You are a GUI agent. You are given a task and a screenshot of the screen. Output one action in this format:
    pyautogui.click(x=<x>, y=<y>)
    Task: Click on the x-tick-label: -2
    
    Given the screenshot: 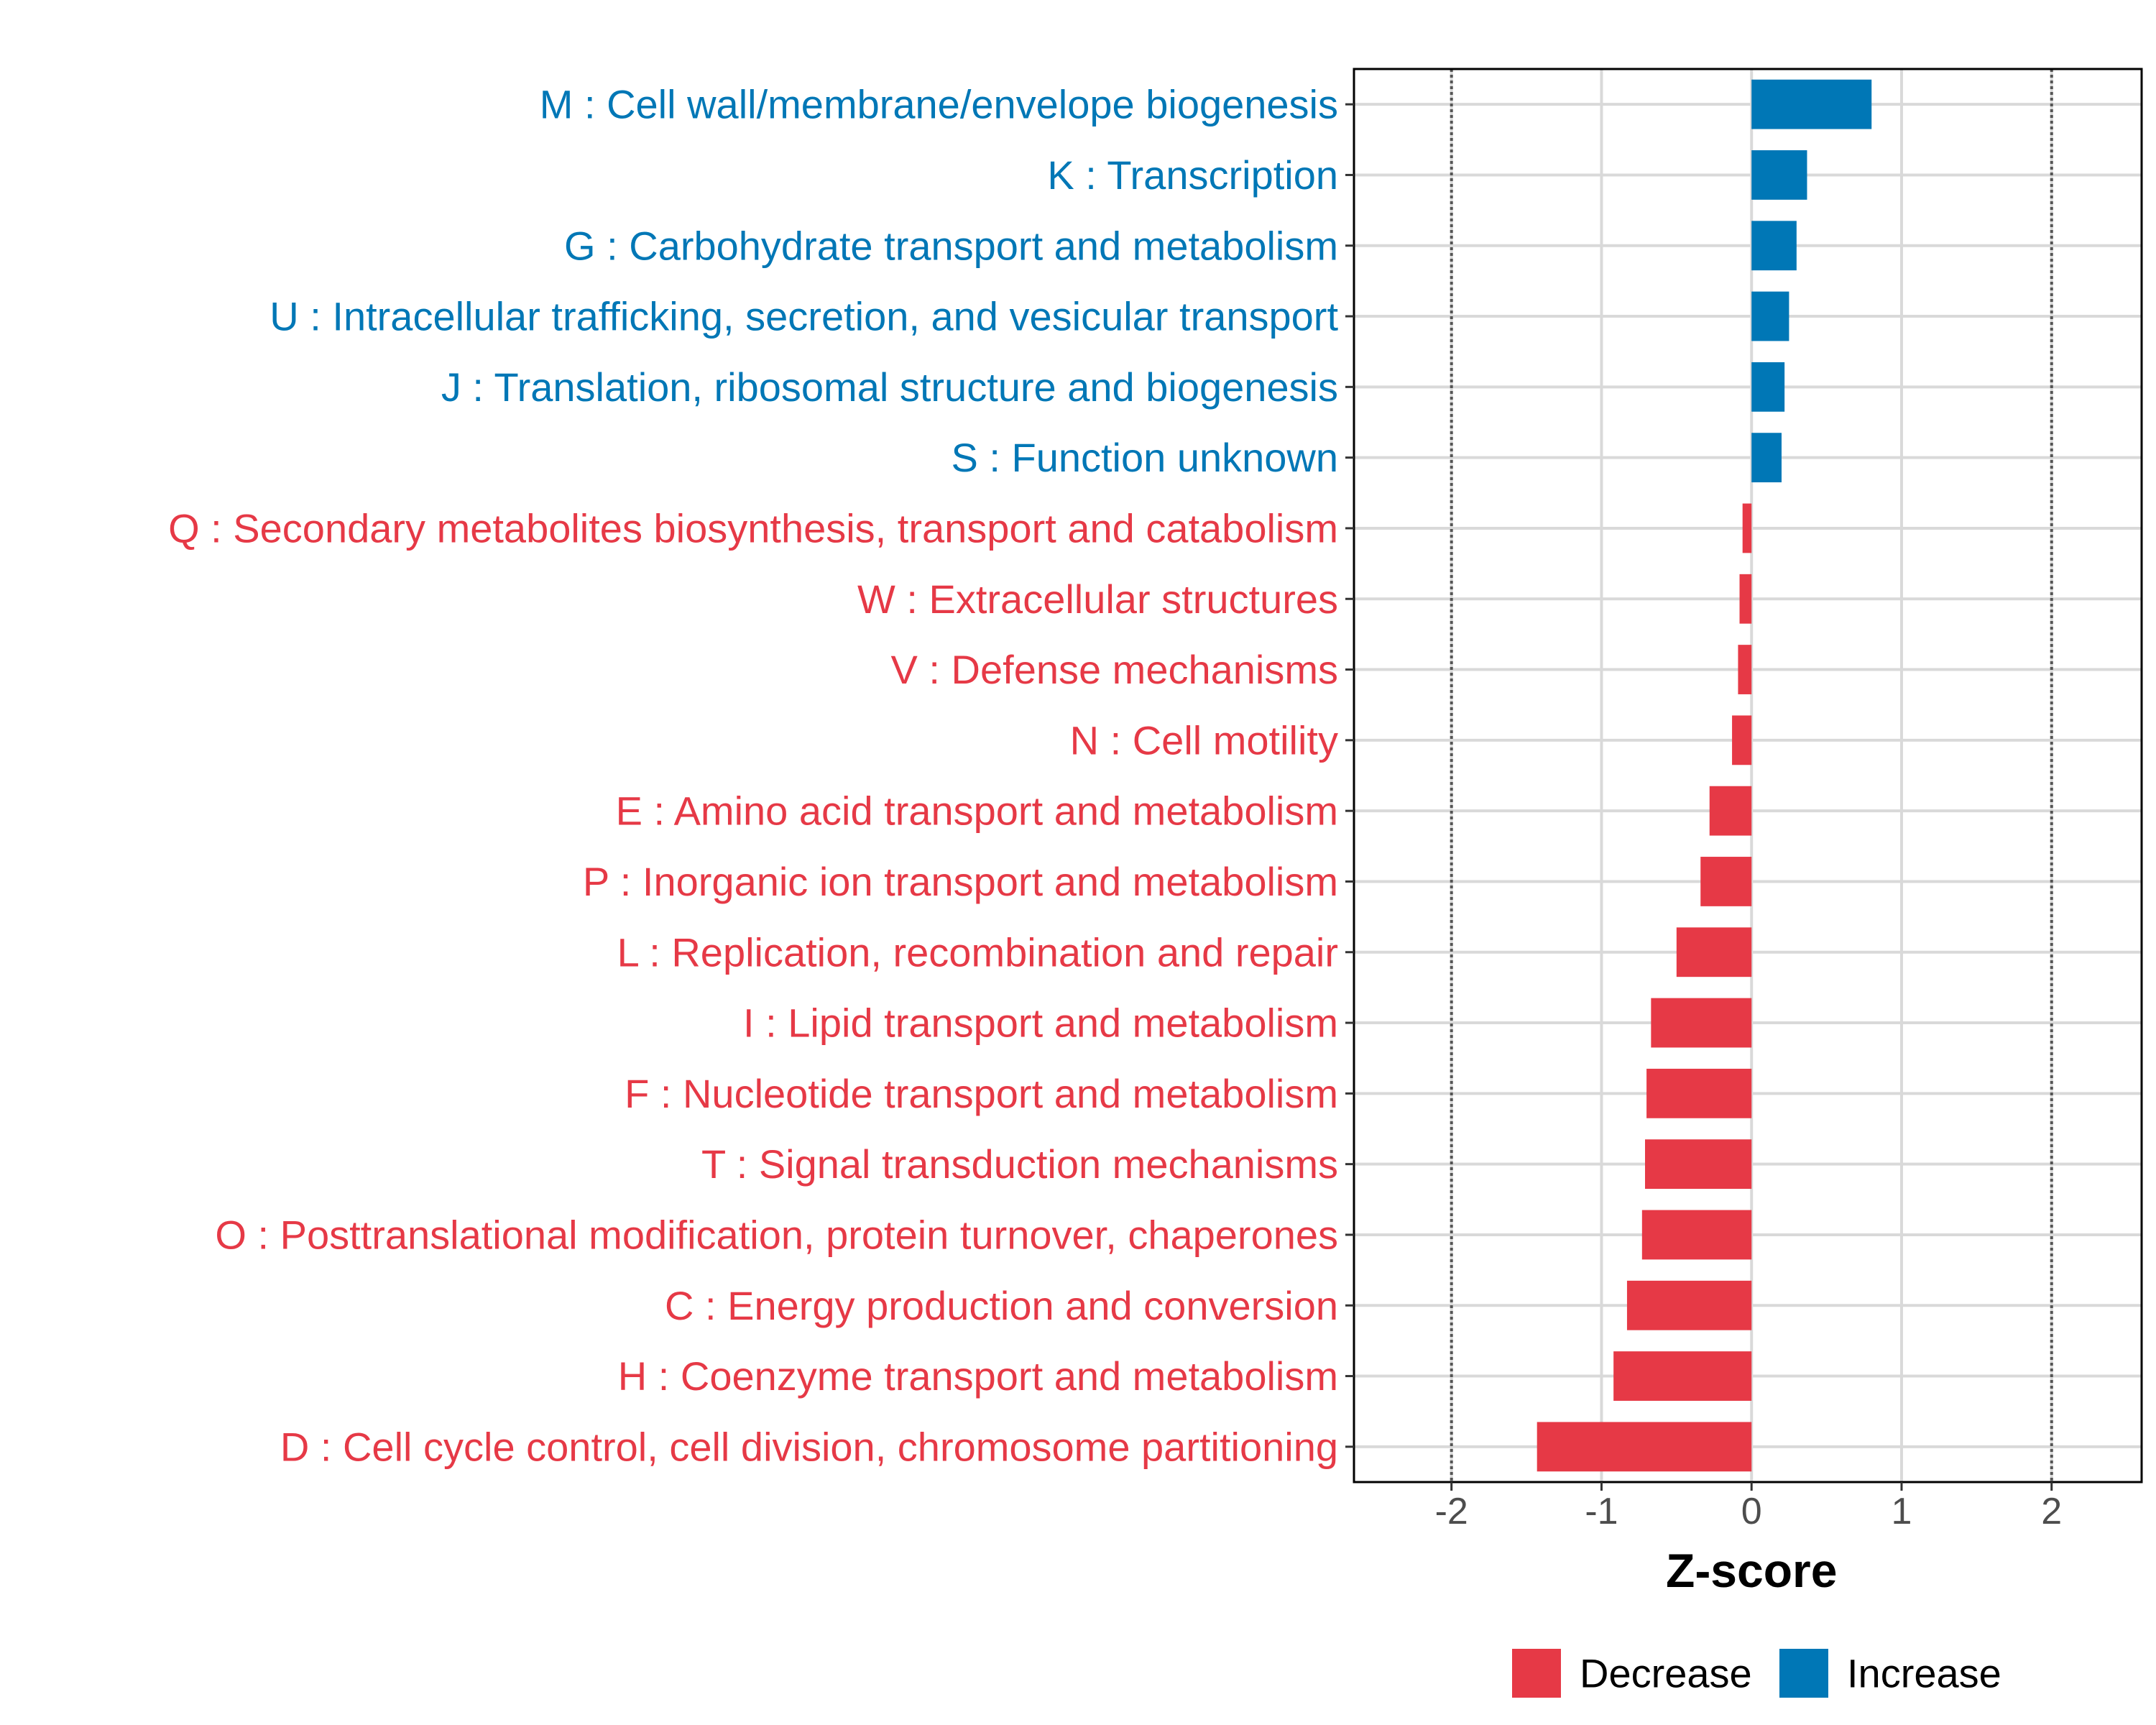 What is the action you would take?
    pyautogui.click(x=1452, y=1511)
    